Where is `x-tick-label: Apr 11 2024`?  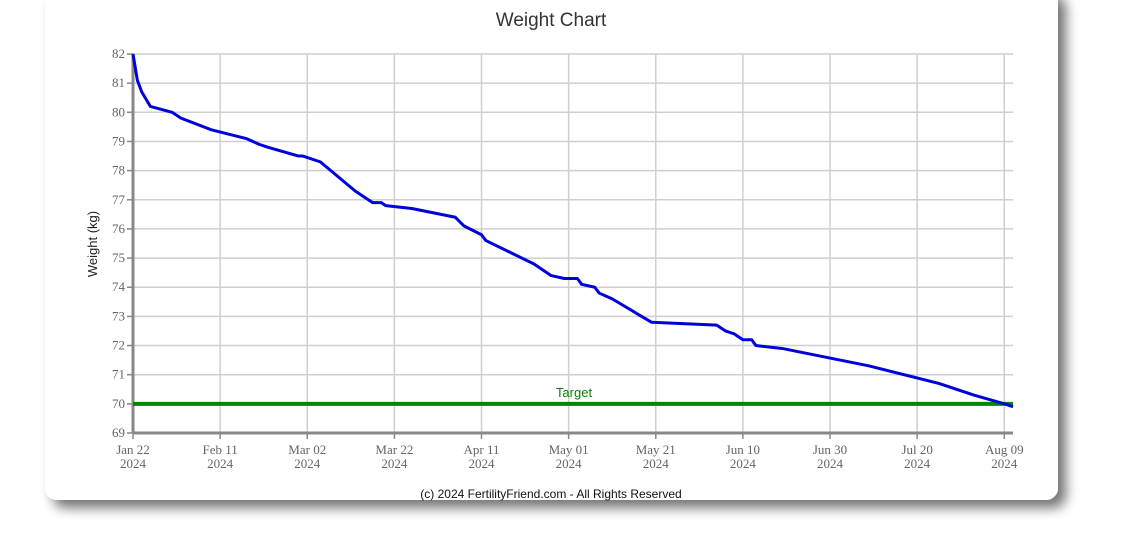
x-tick-label: Apr 11 2024 is located at coordinates (482, 456).